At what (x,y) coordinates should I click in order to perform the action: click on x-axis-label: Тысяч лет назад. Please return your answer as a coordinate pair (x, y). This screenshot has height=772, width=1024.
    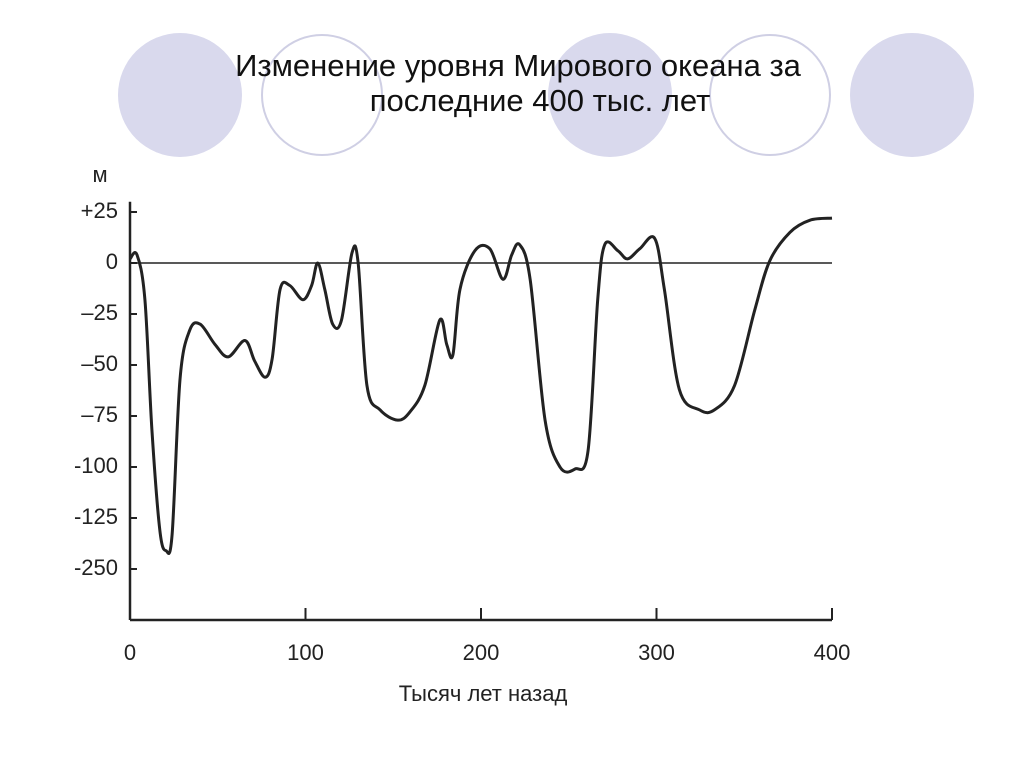
    Looking at the image, I should click on (483, 693).